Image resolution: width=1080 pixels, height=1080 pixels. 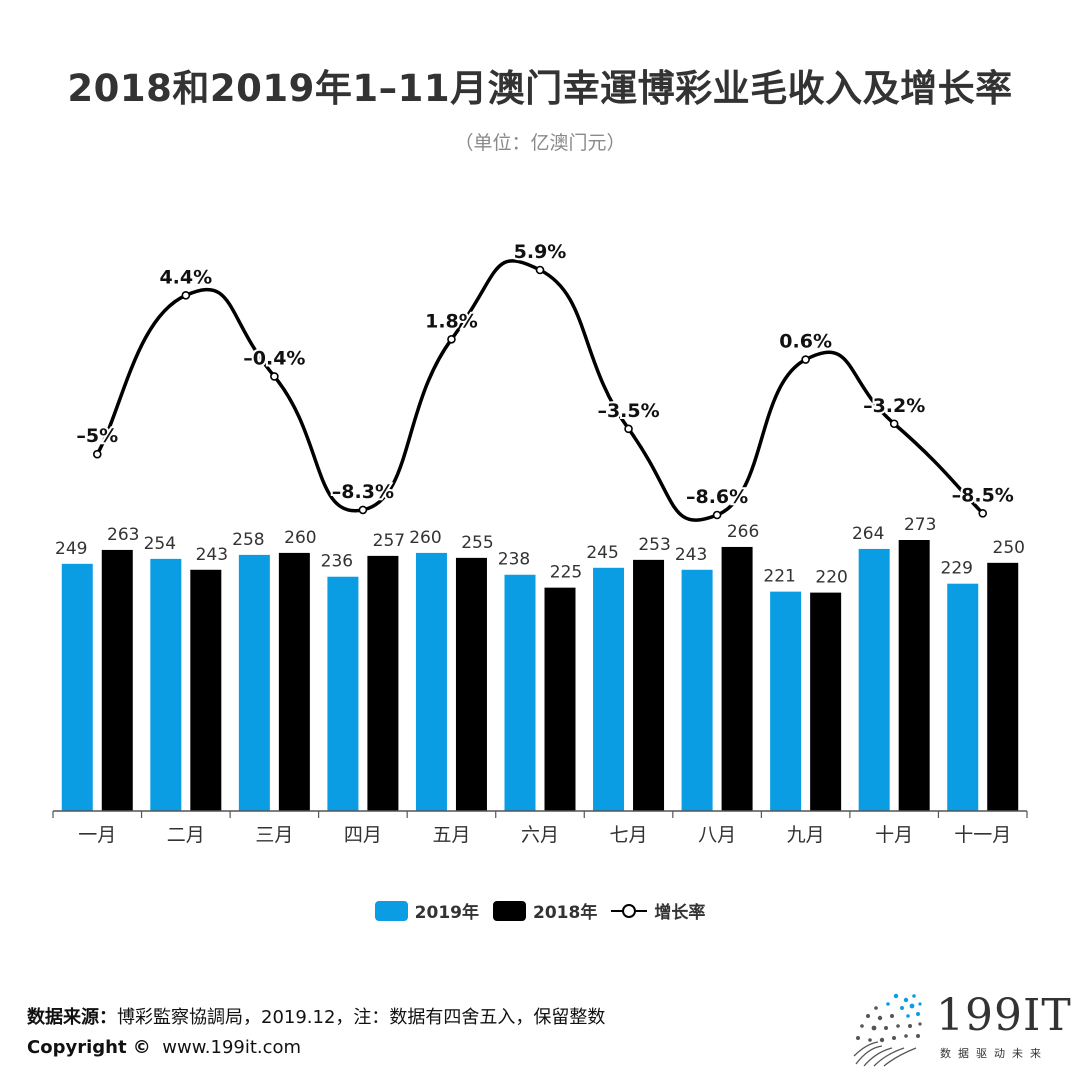 I want to click on growth-rate-label: 5.9%, so click(x=540, y=252).